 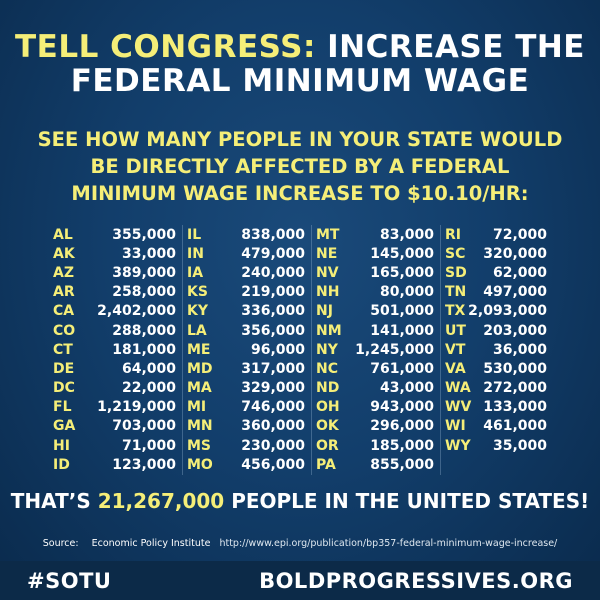 I want to click on state-row: AL 355,000, so click(x=117, y=234).